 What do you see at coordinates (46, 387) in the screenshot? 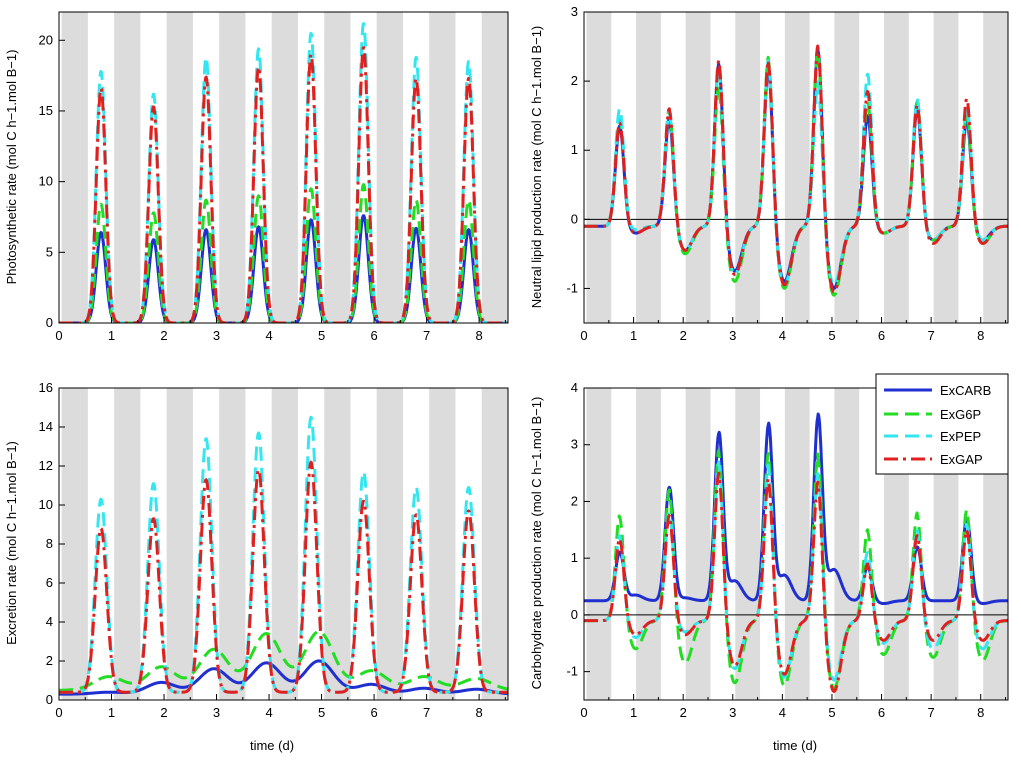
I see `y-tick-label: 16` at bounding box center [46, 387].